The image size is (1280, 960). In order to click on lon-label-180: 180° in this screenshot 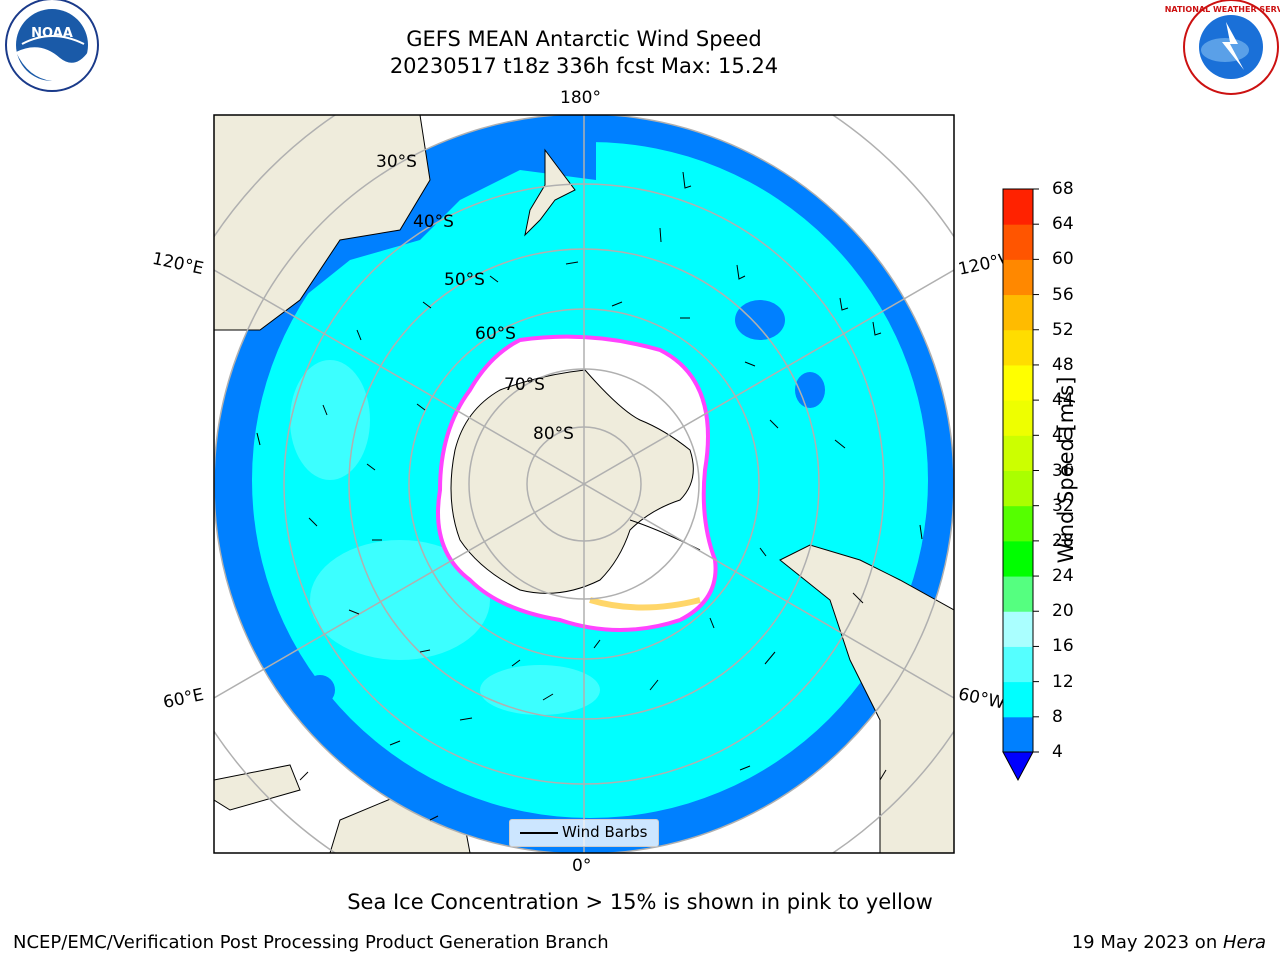, I will do `click(580, 98)`.